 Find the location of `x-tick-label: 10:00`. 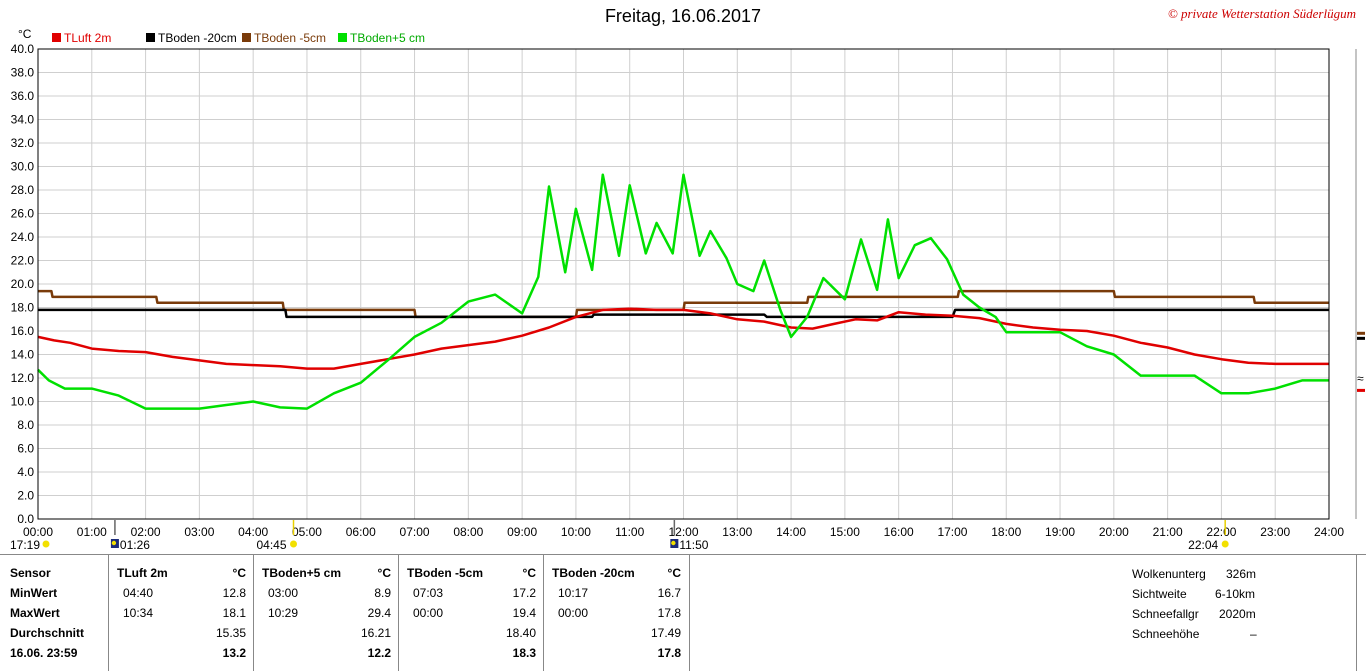

x-tick-label: 10:00 is located at coordinates (576, 532).